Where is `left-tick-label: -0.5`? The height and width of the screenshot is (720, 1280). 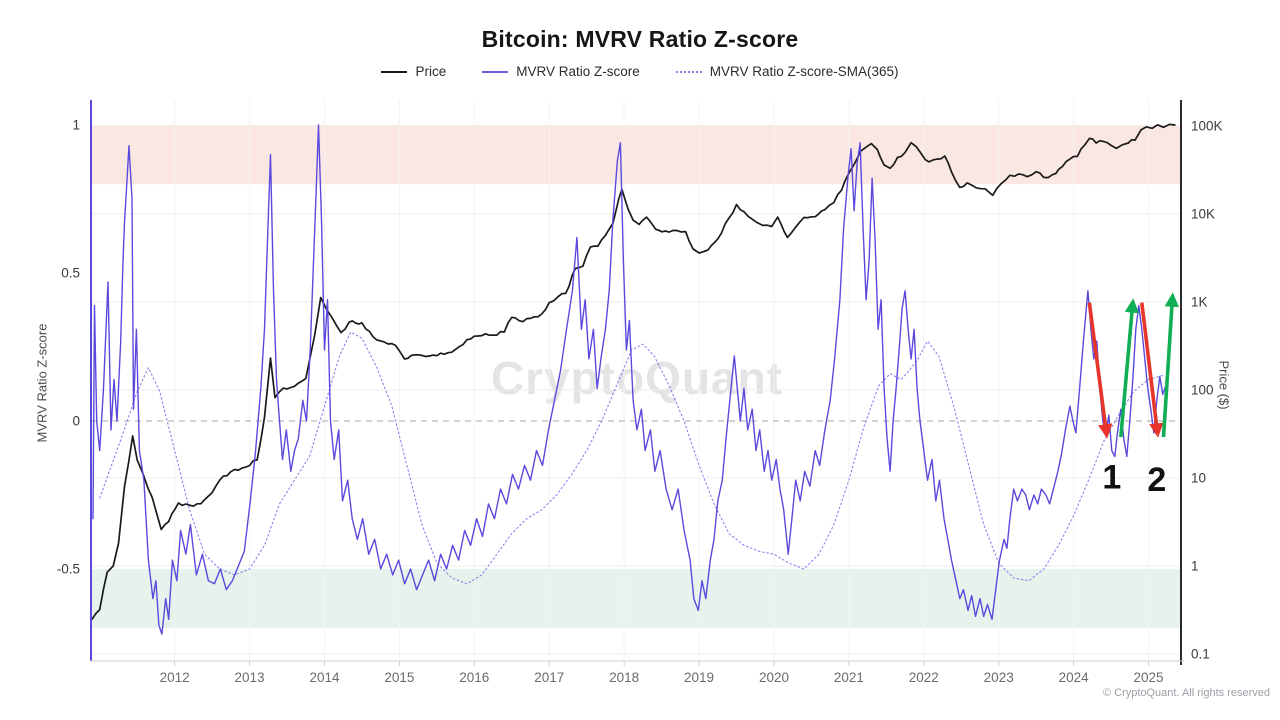
left-tick-label: -0.5 is located at coordinates (68, 569).